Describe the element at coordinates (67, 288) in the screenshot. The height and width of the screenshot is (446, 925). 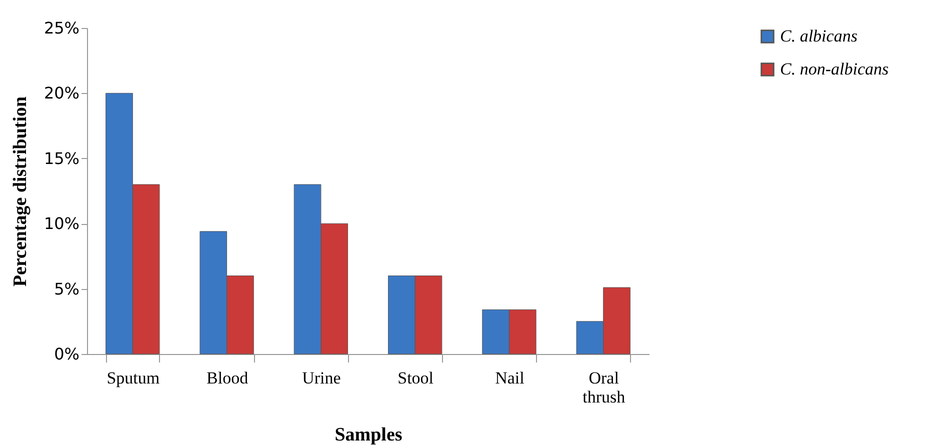
I see `y-tick-label: 5%` at that location.